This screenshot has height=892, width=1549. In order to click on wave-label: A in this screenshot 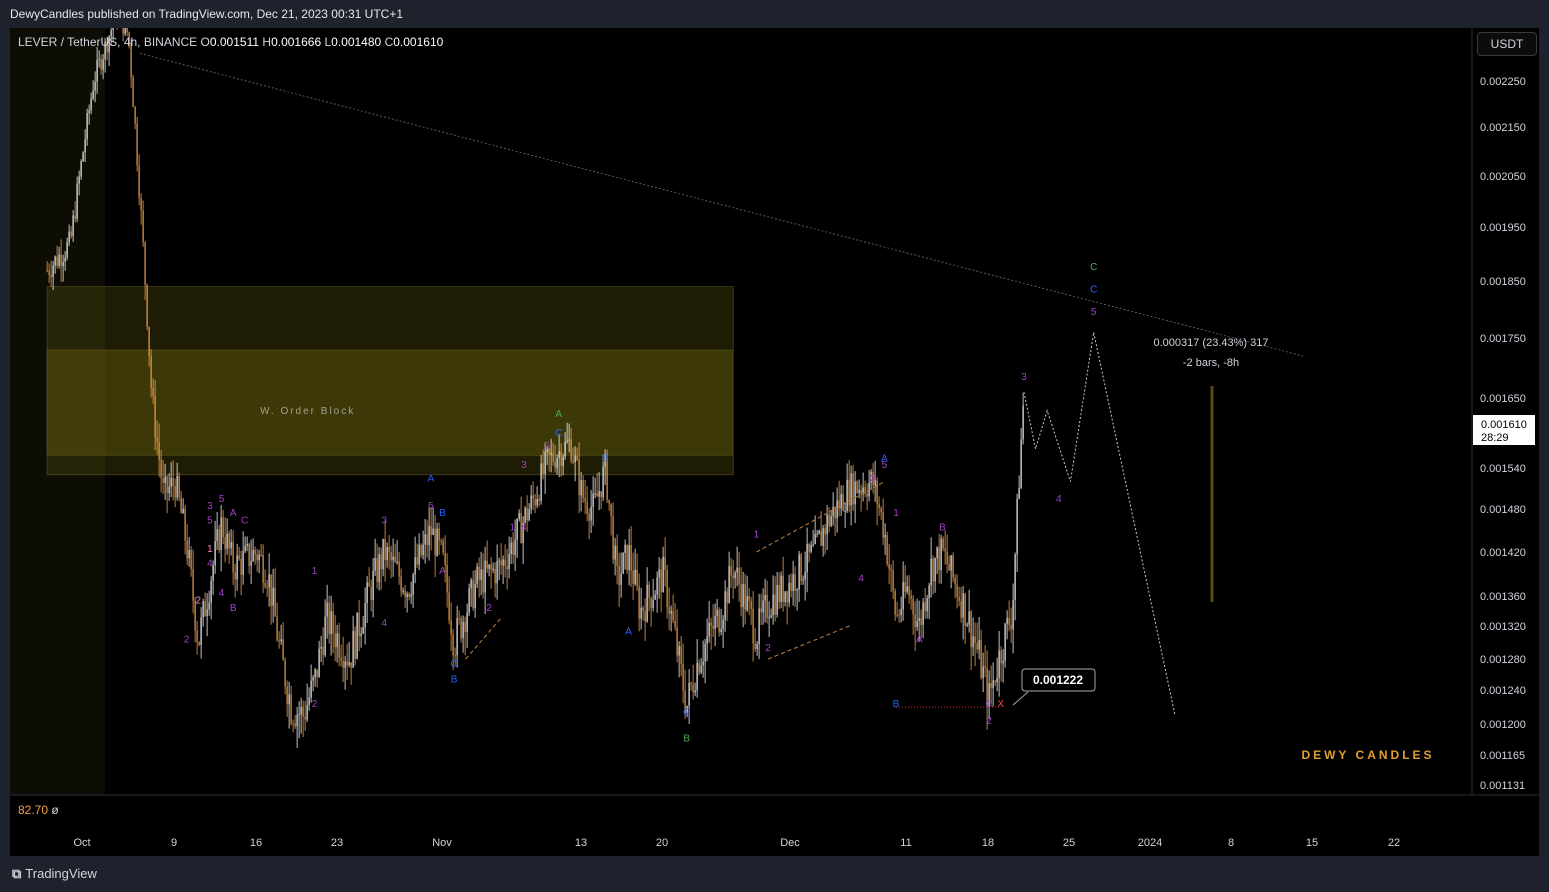, I will do `click(233, 513)`.